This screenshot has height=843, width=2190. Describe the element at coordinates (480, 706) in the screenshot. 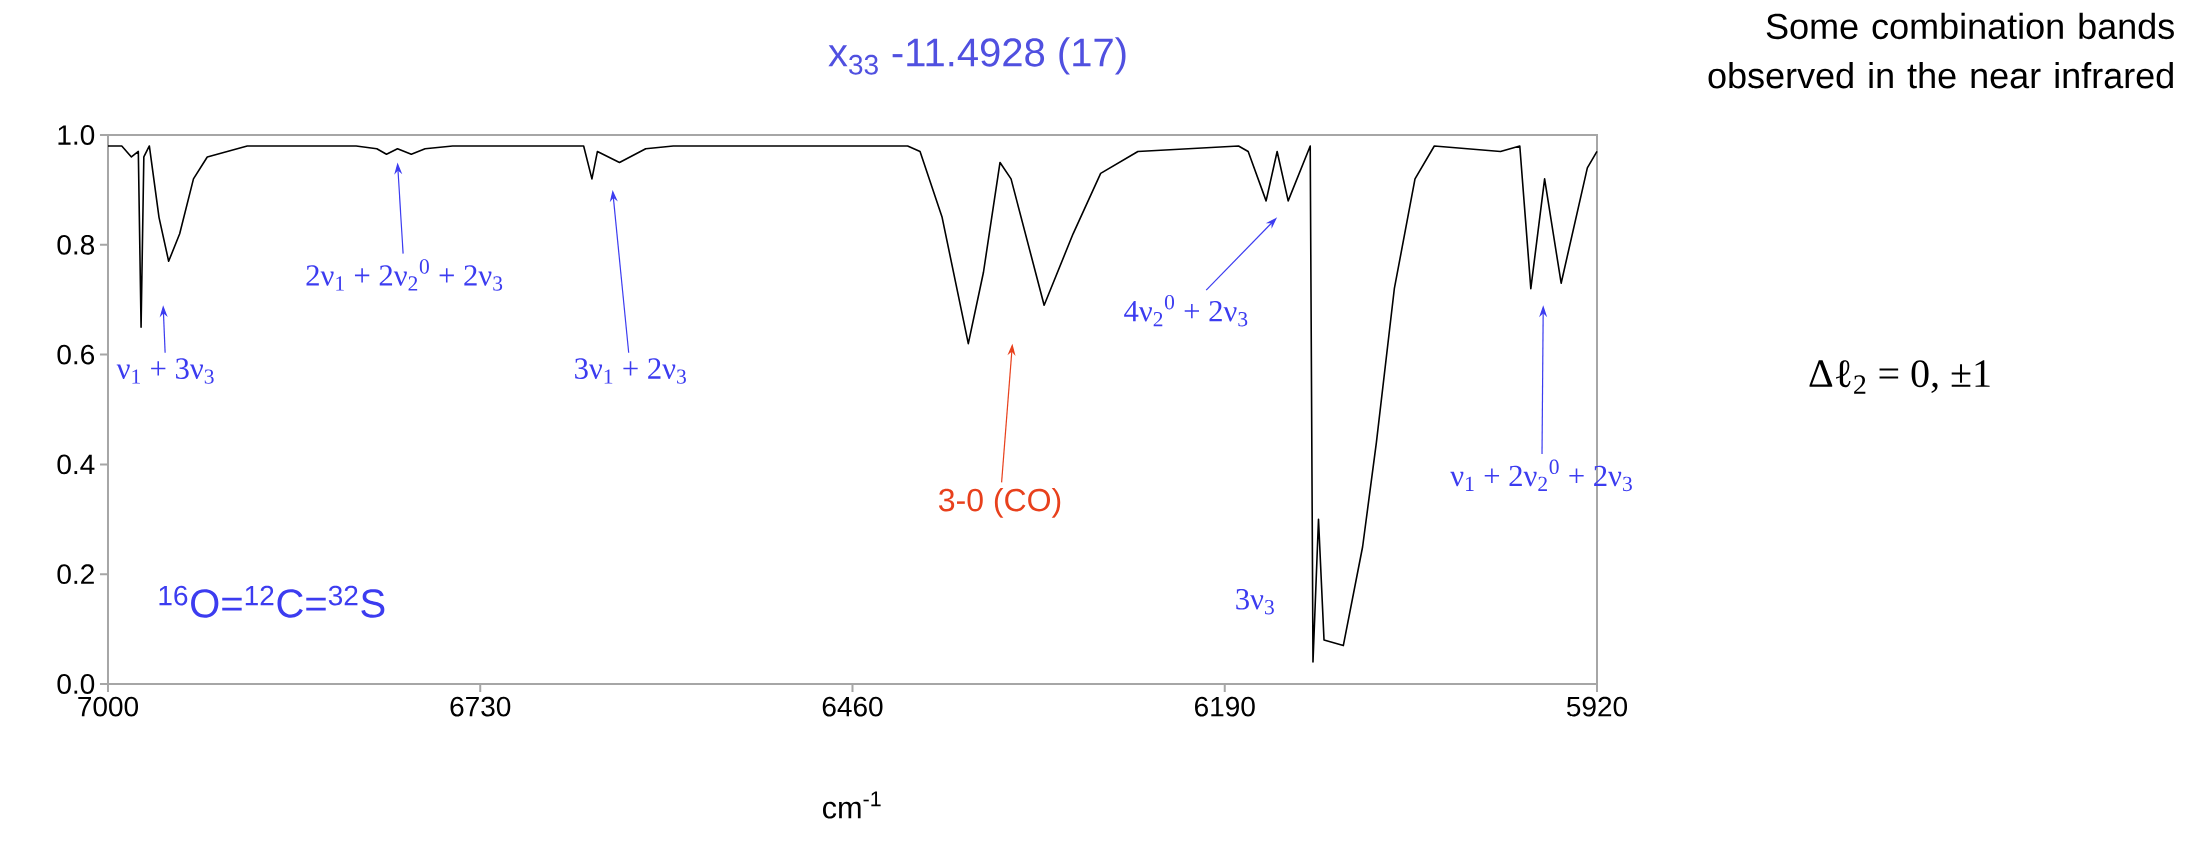

I see `x-tick-label: 6730` at that location.